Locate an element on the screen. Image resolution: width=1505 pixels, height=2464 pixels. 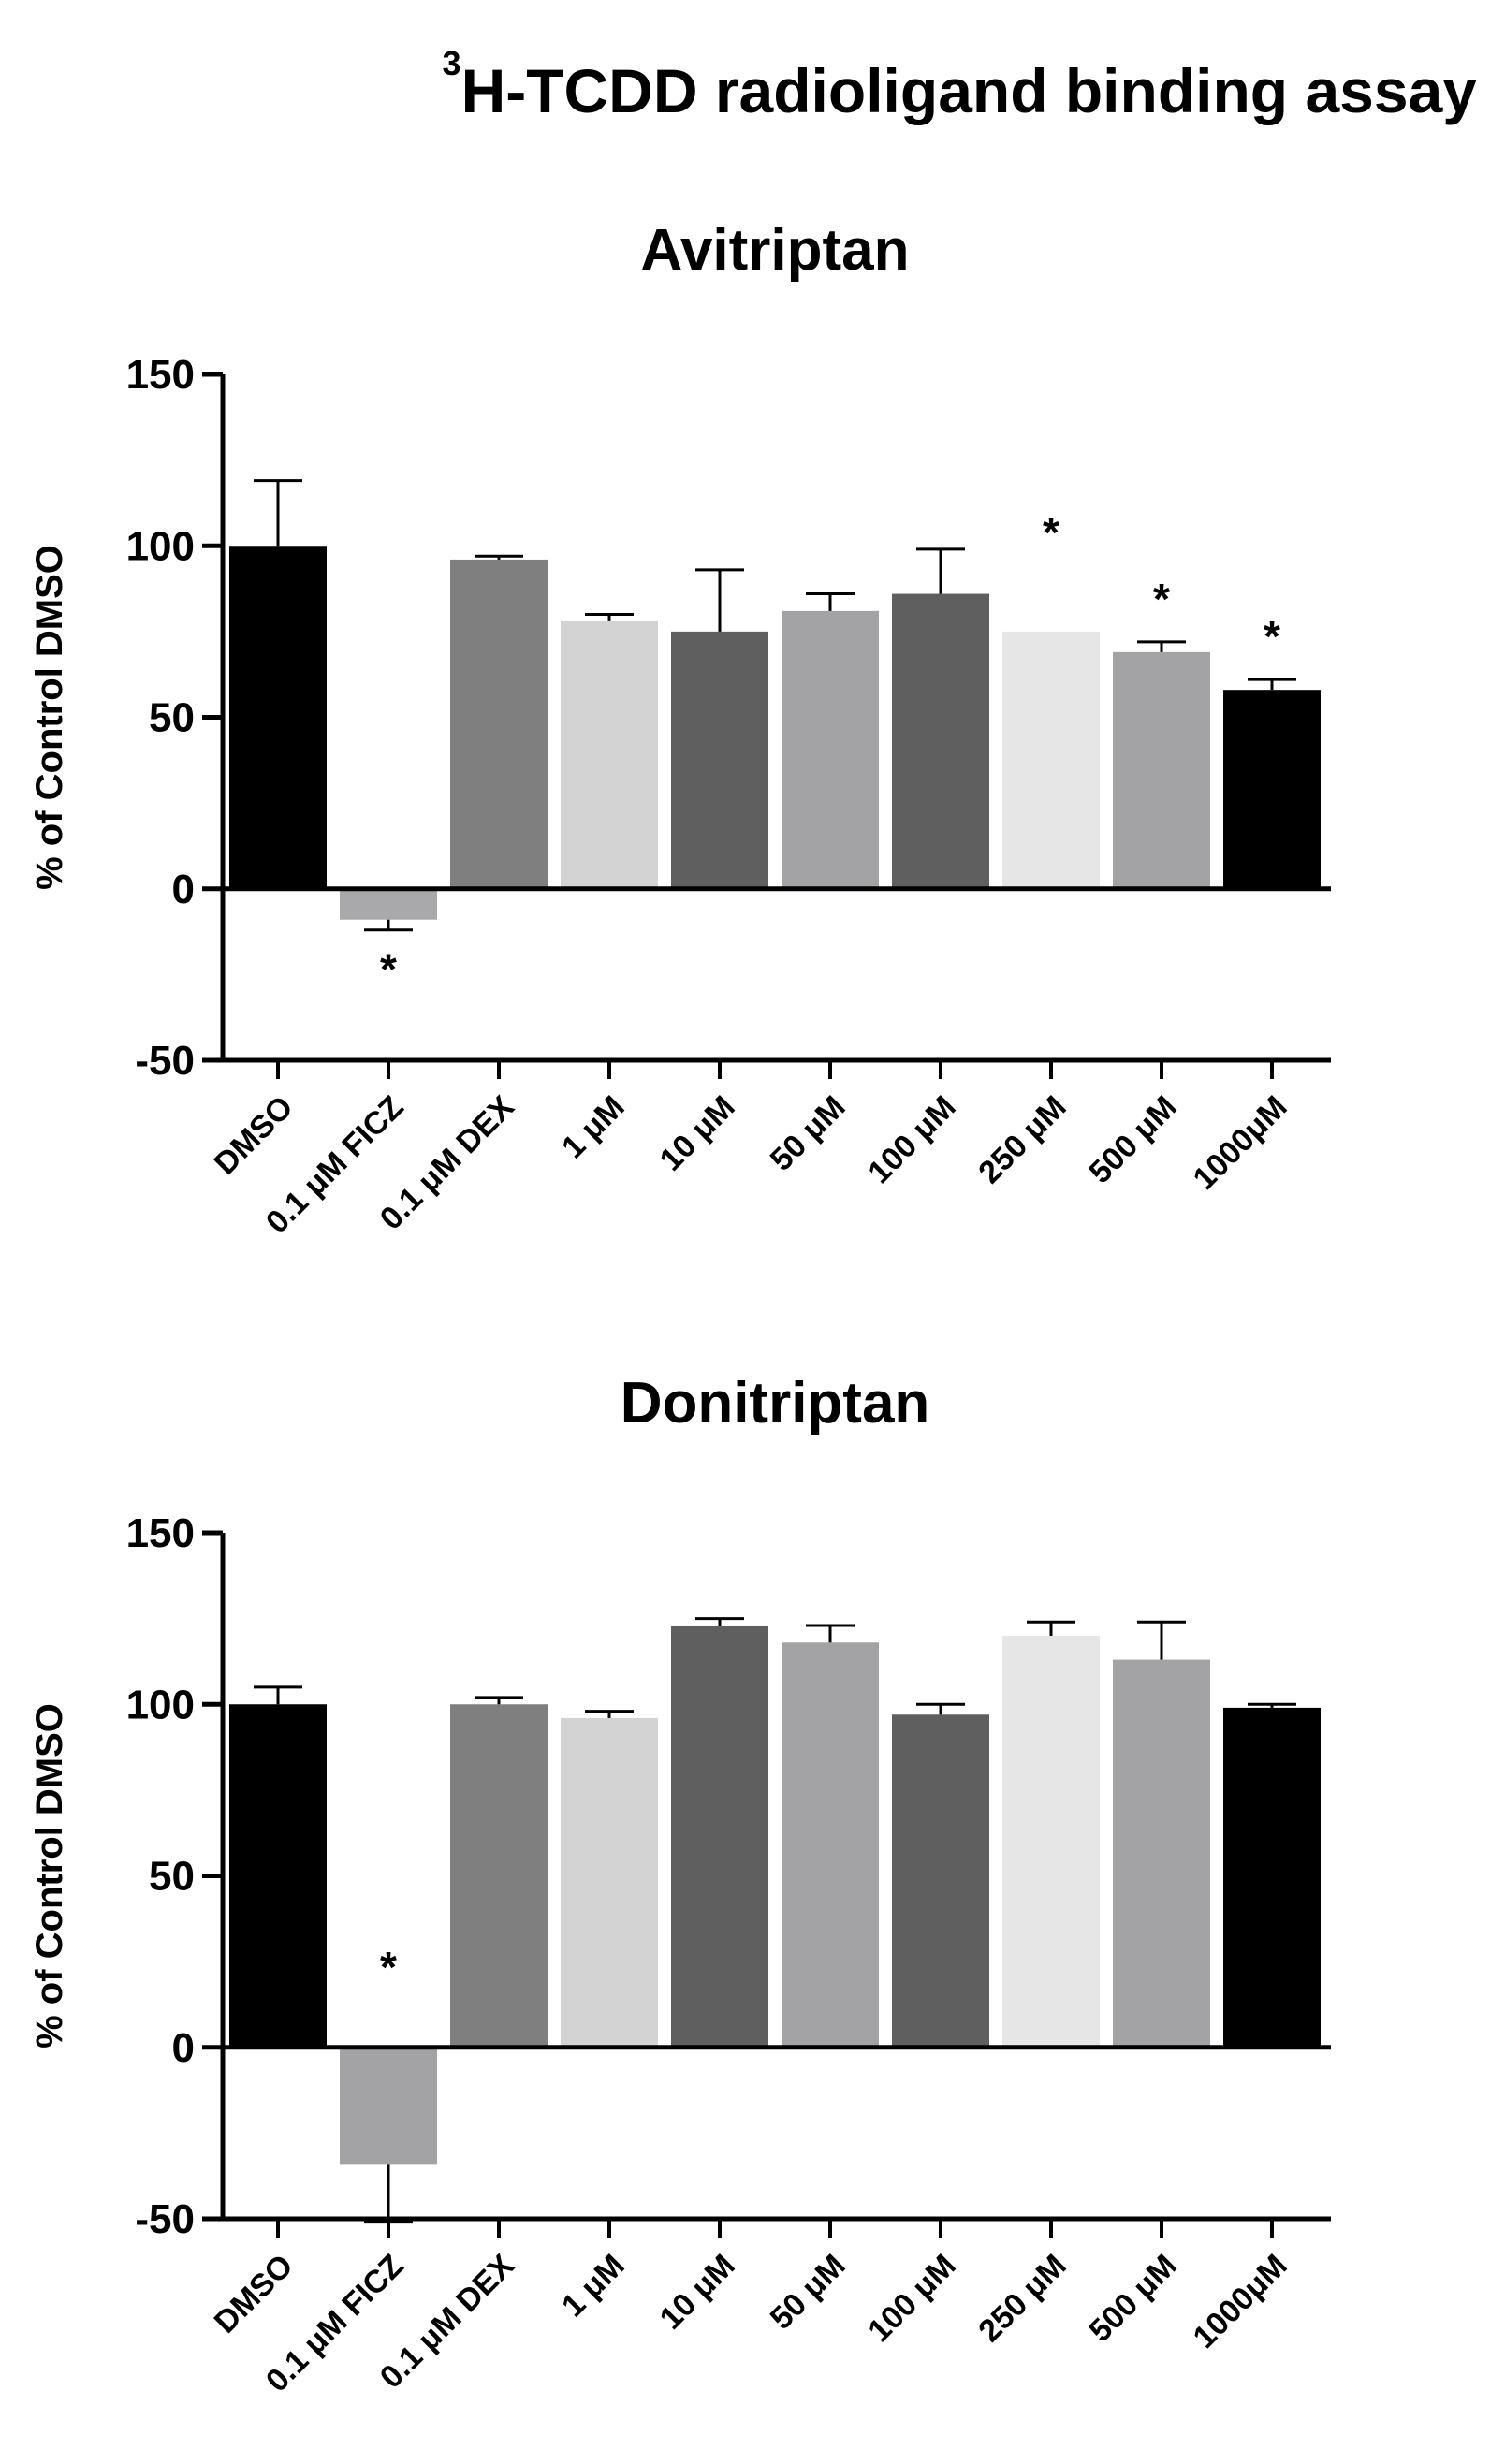
chart1-y-tick-label: 0 is located at coordinates (183, 2048).